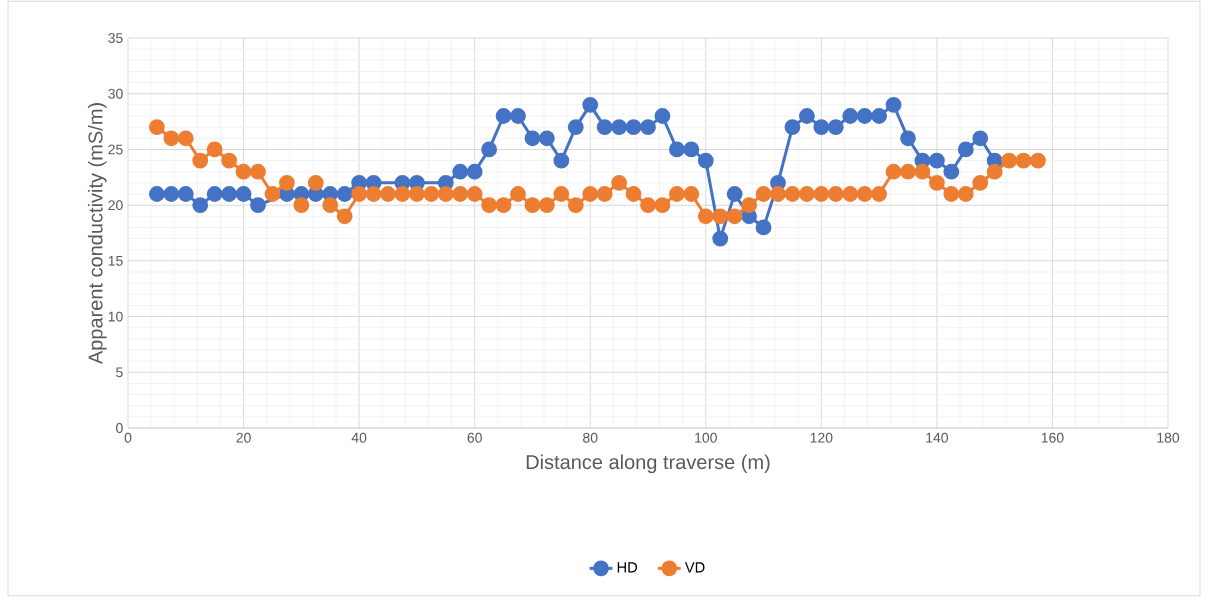 This screenshot has height=597, width=1208. Describe the element at coordinates (1052, 437) in the screenshot. I see `x-tick-label: 160` at that location.